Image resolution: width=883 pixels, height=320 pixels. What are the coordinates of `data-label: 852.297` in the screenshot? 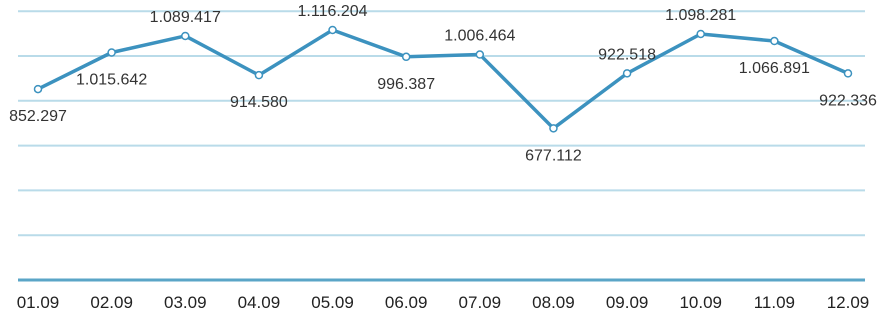 It's located at (38, 116).